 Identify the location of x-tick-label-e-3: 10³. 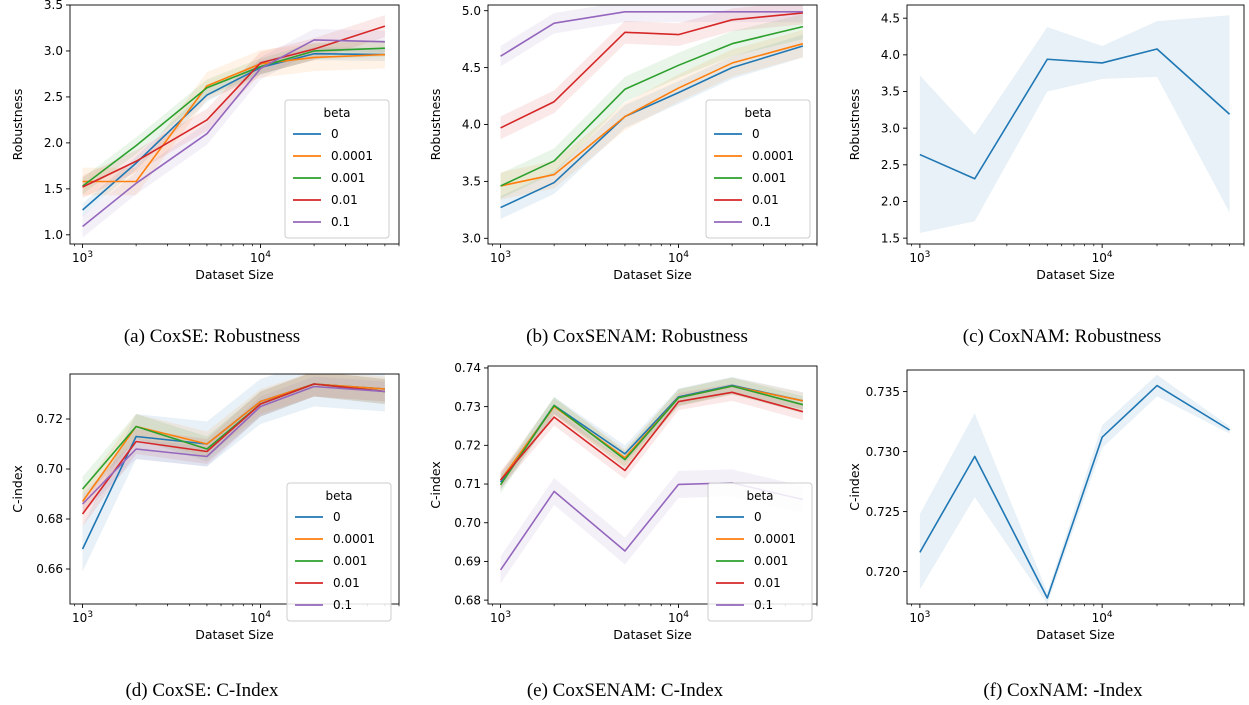
(500, 617).